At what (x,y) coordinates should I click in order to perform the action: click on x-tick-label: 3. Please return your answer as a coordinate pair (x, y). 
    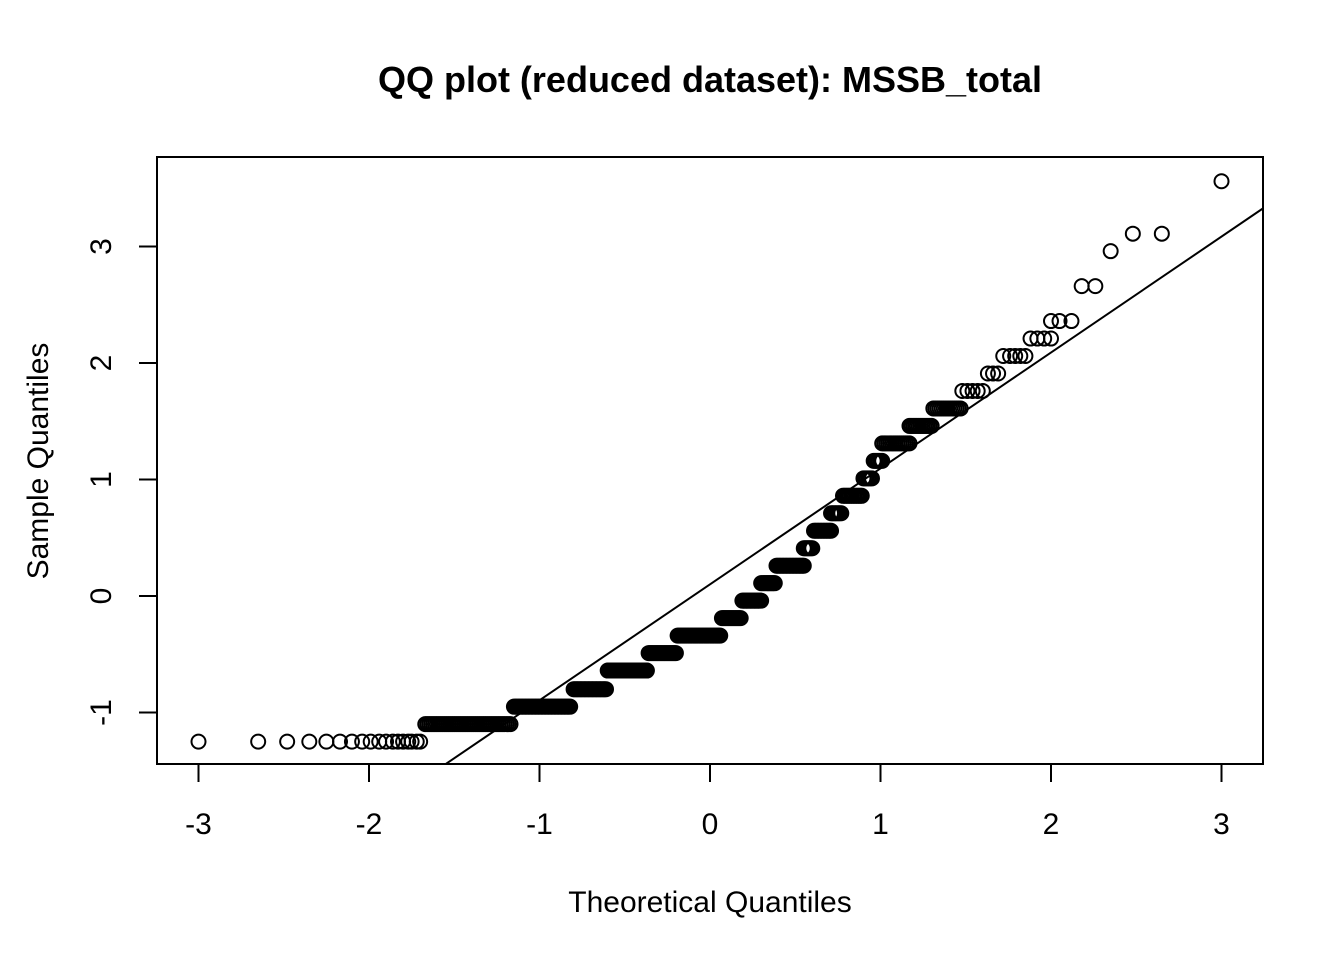
    Looking at the image, I should click on (1221, 824).